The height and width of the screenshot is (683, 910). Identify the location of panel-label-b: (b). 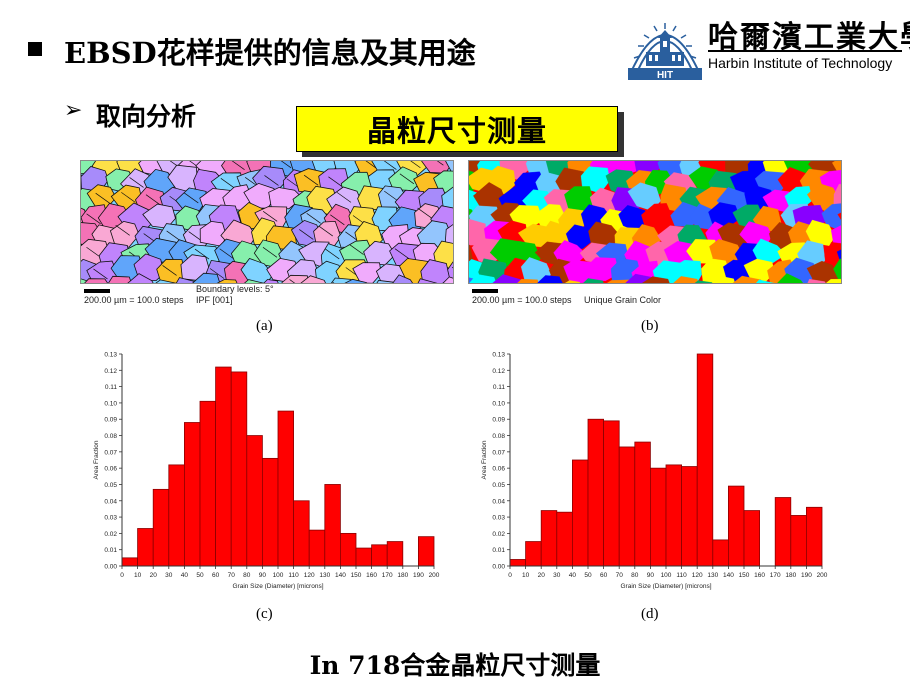
(650, 326).